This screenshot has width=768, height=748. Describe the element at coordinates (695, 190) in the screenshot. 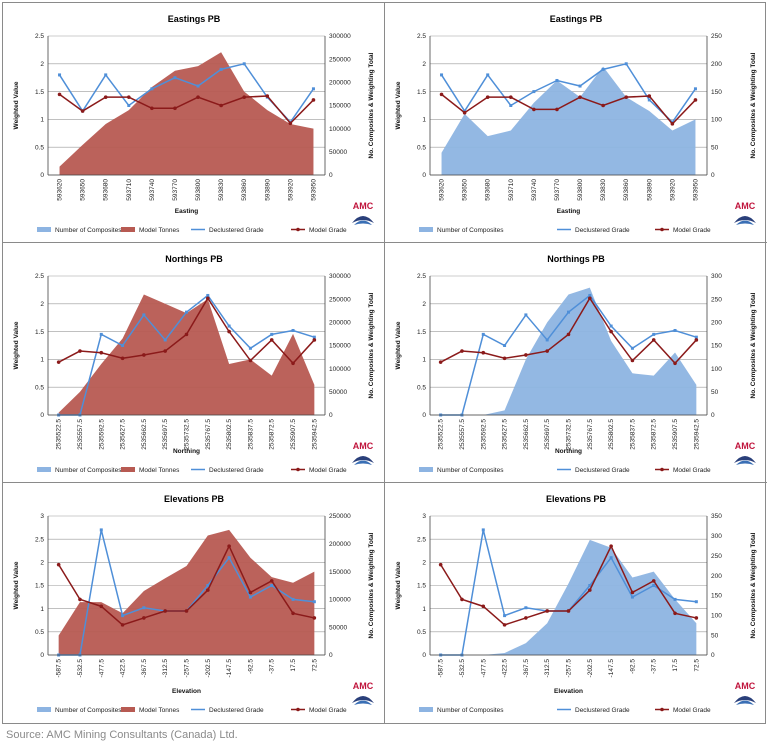

I see `x-tick-label: 593950` at that location.